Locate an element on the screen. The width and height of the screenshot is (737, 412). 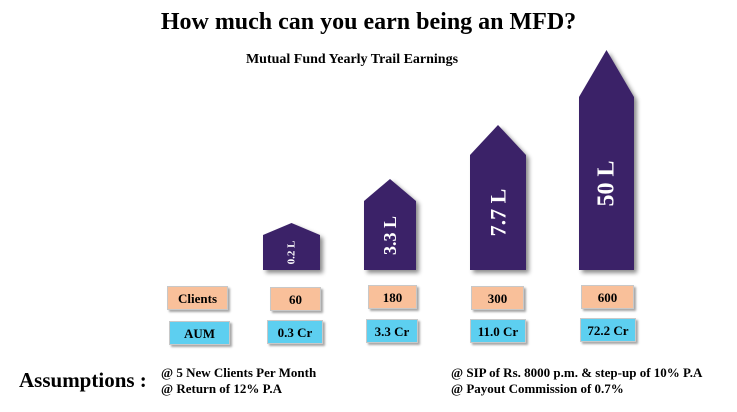
aum-value-box: 72.2 Cr is located at coordinates (608, 330).